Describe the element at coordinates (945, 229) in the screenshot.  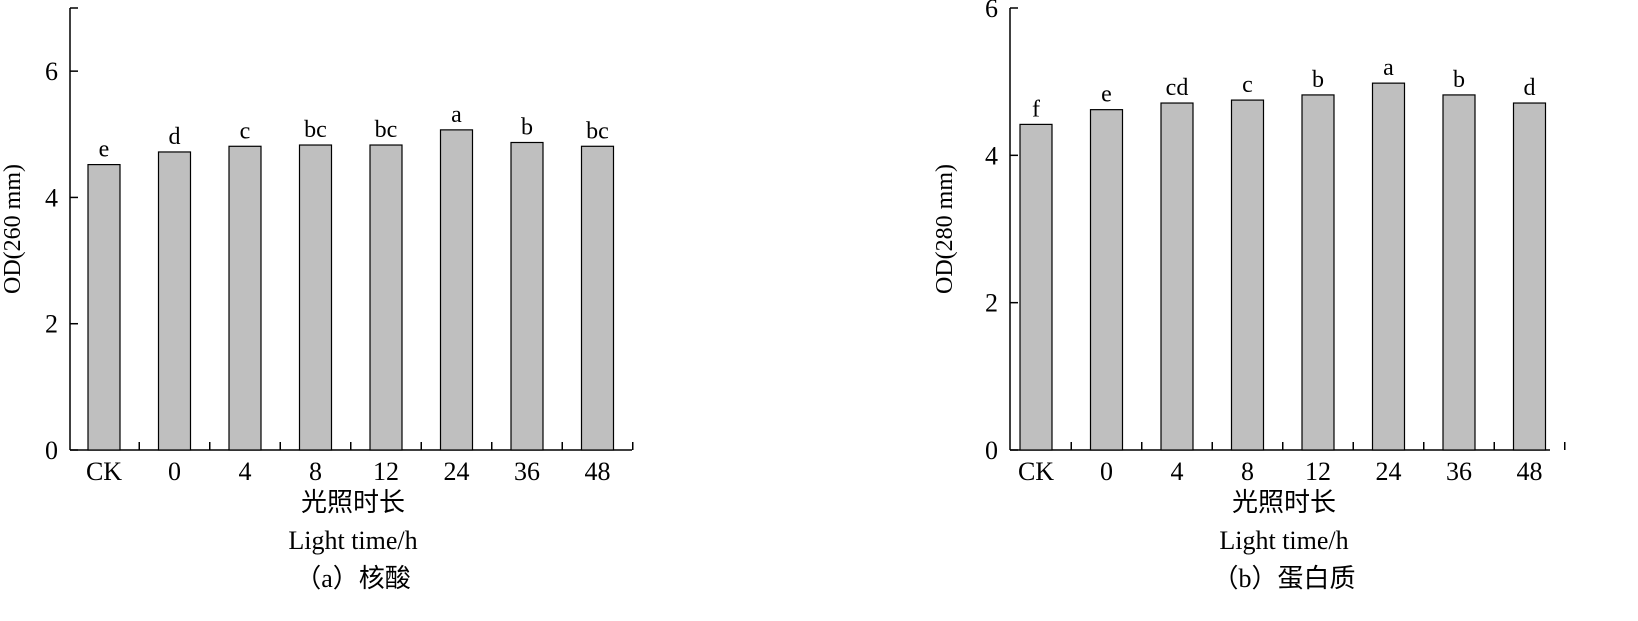
I see `y-axis-label: OD(280 mm)` at that location.